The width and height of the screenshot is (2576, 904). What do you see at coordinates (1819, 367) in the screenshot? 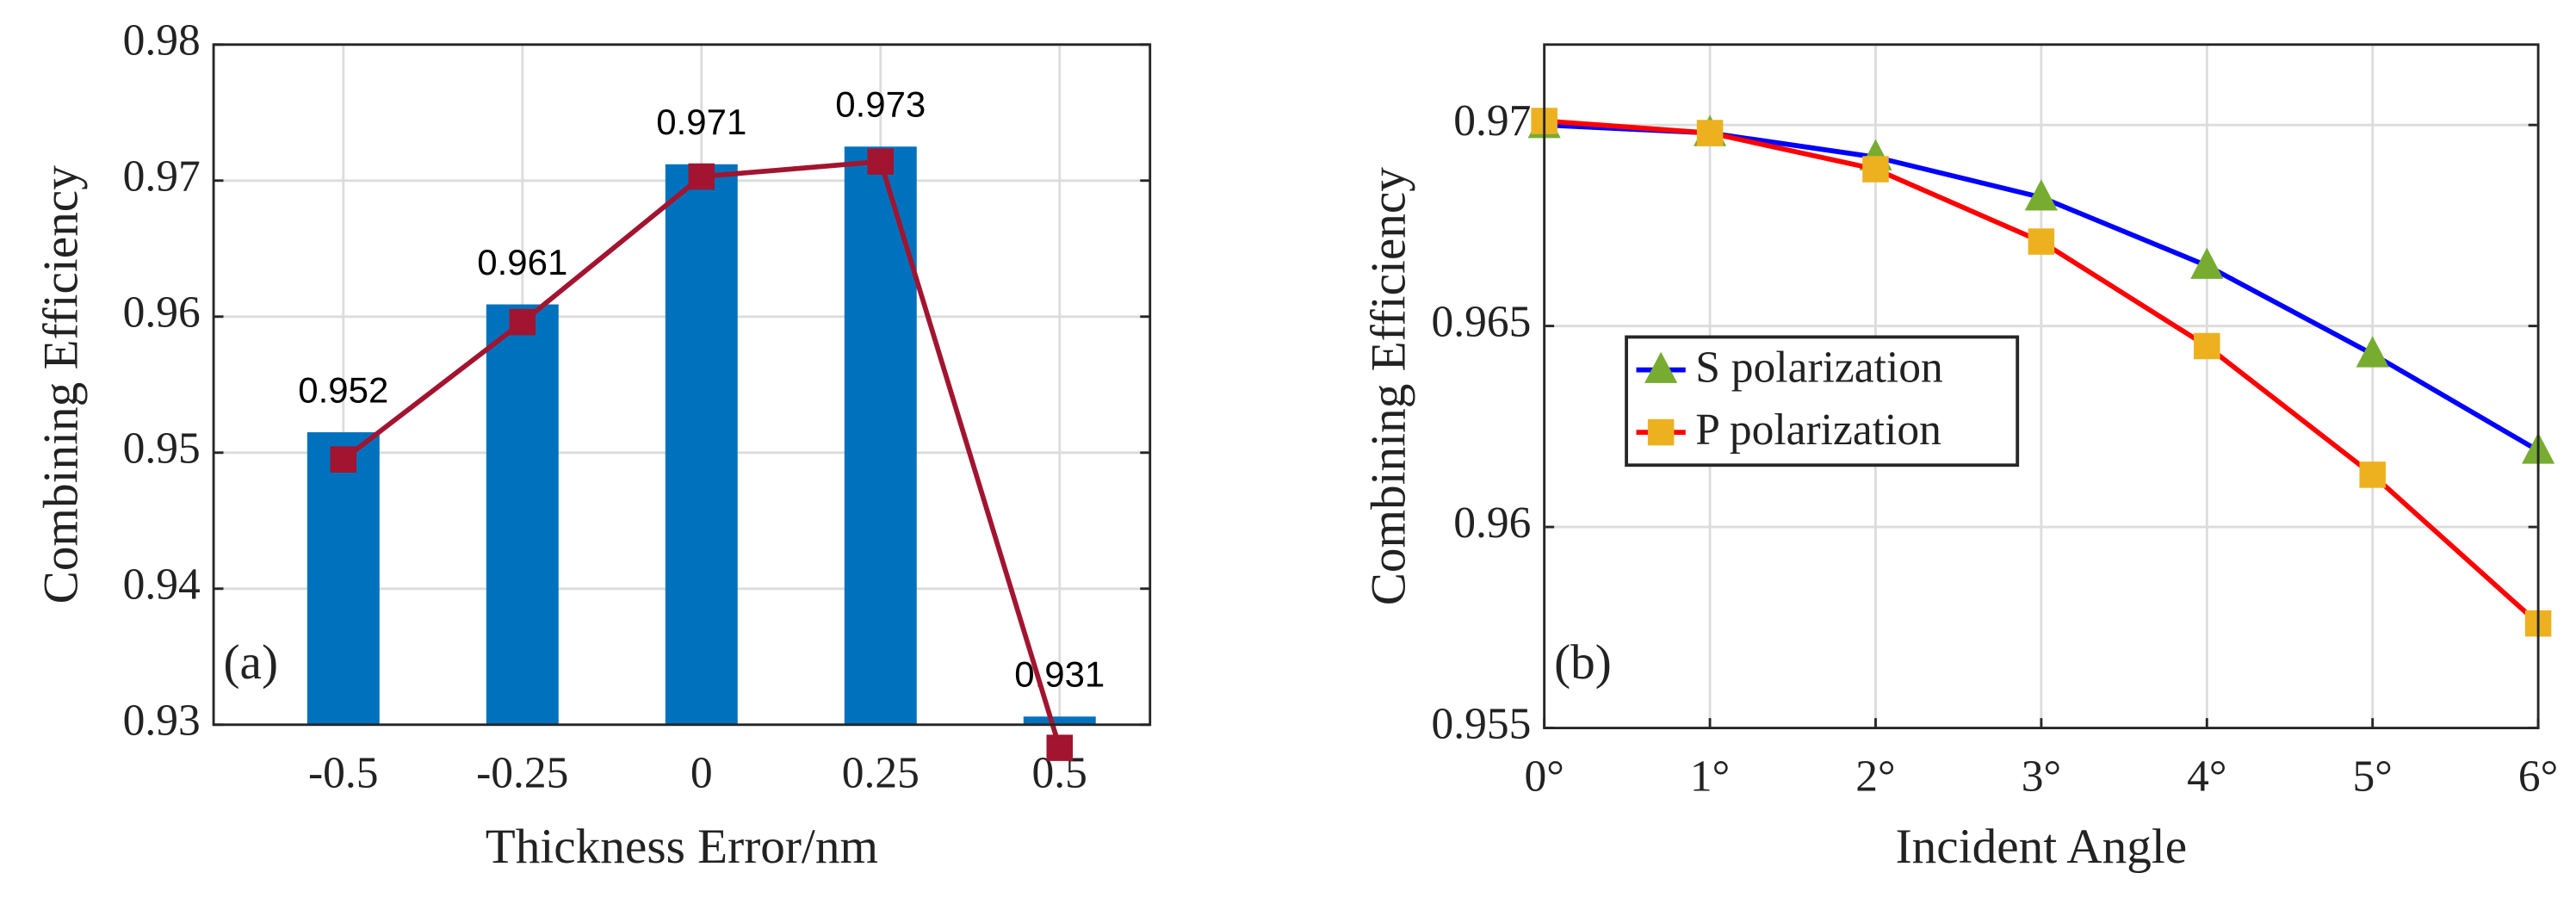
I see `legend-label: S polarization` at bounding box center [1819, 367].